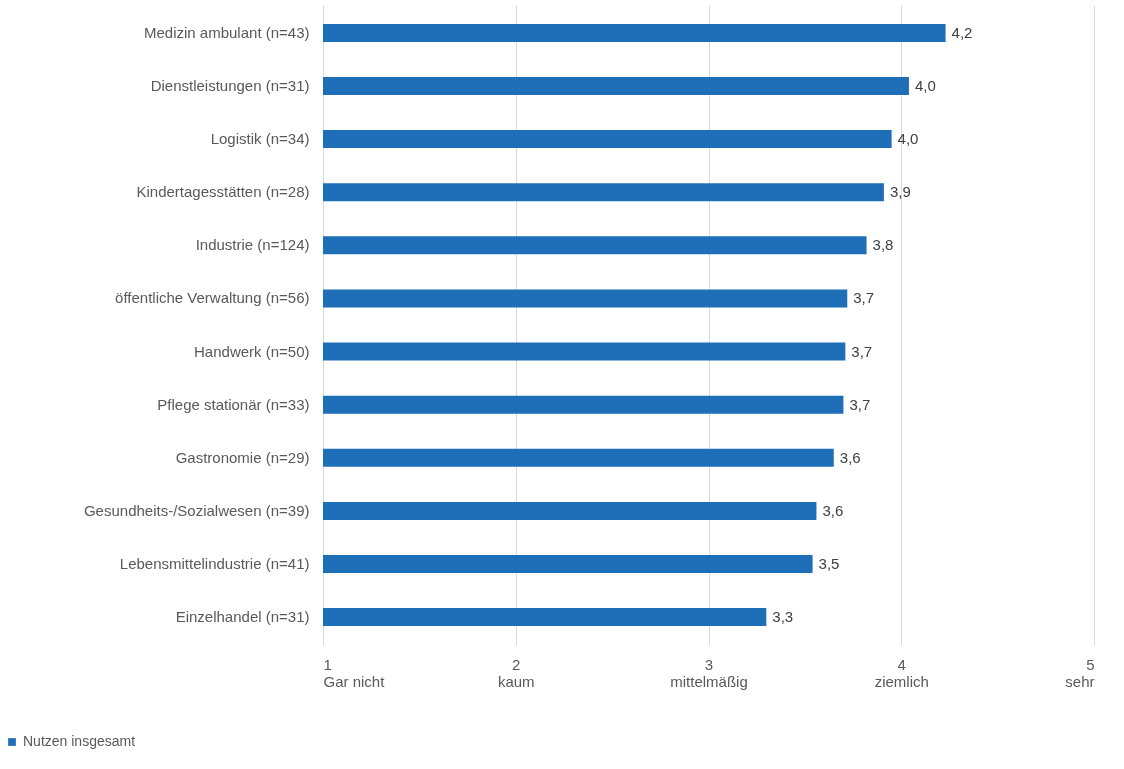  Describe the element at coordinates (79, 741) in the screenshot. I see `legend-label: Nutzen insgesamt` at that location.